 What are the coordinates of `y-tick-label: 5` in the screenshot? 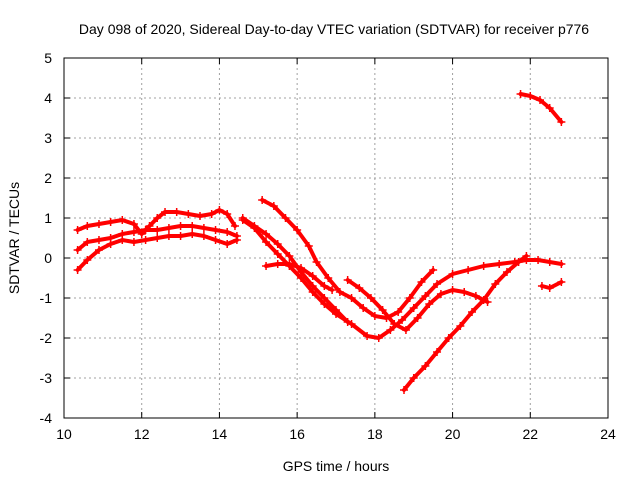 It's located at (48, 58).